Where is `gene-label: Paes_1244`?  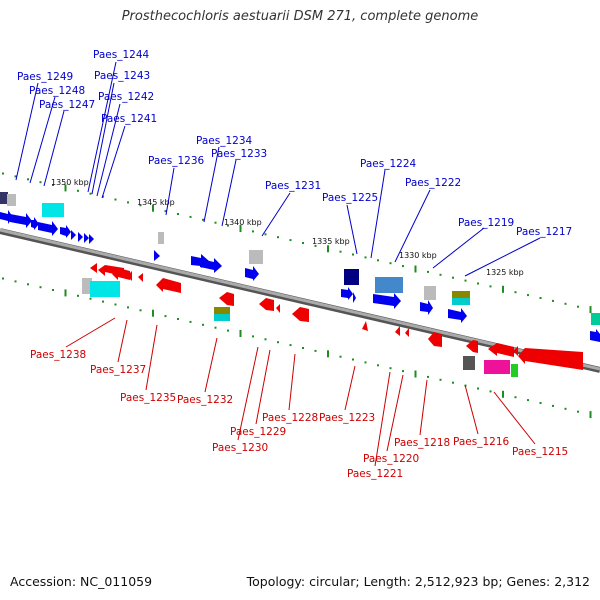 gene-label: Paes_1244 is located at coordinates (121, 55).